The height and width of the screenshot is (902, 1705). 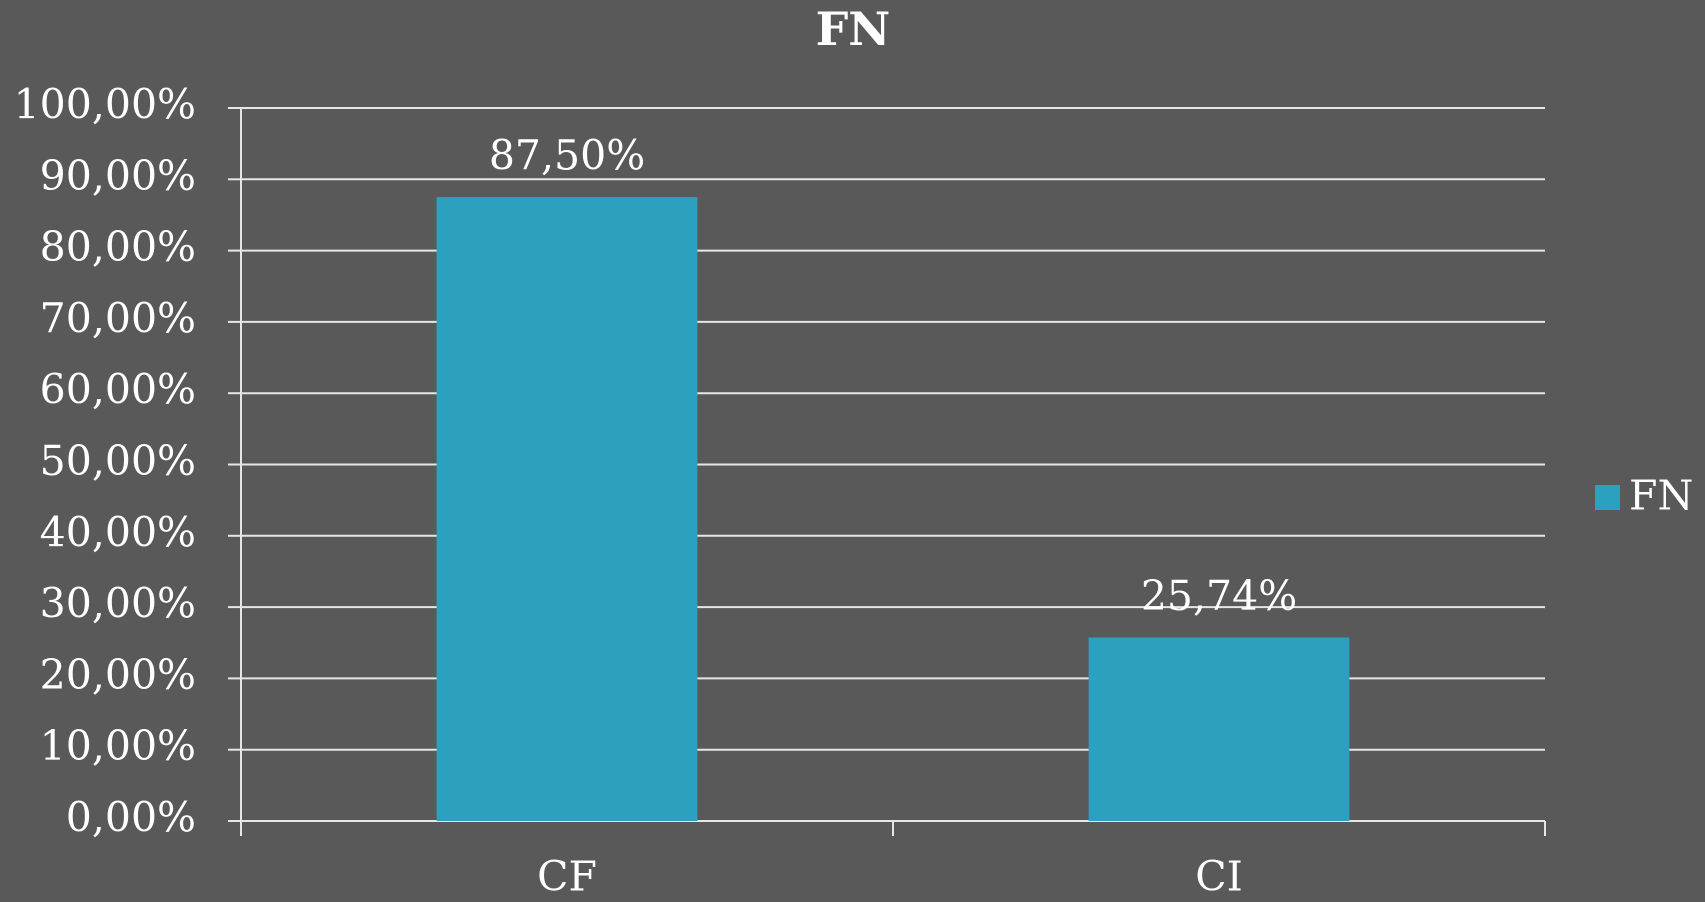 What do you see at coordinates (118, 390) in the screenshot?
I see `y-tick-label: 60,00%` at bounding box center [118, 390].